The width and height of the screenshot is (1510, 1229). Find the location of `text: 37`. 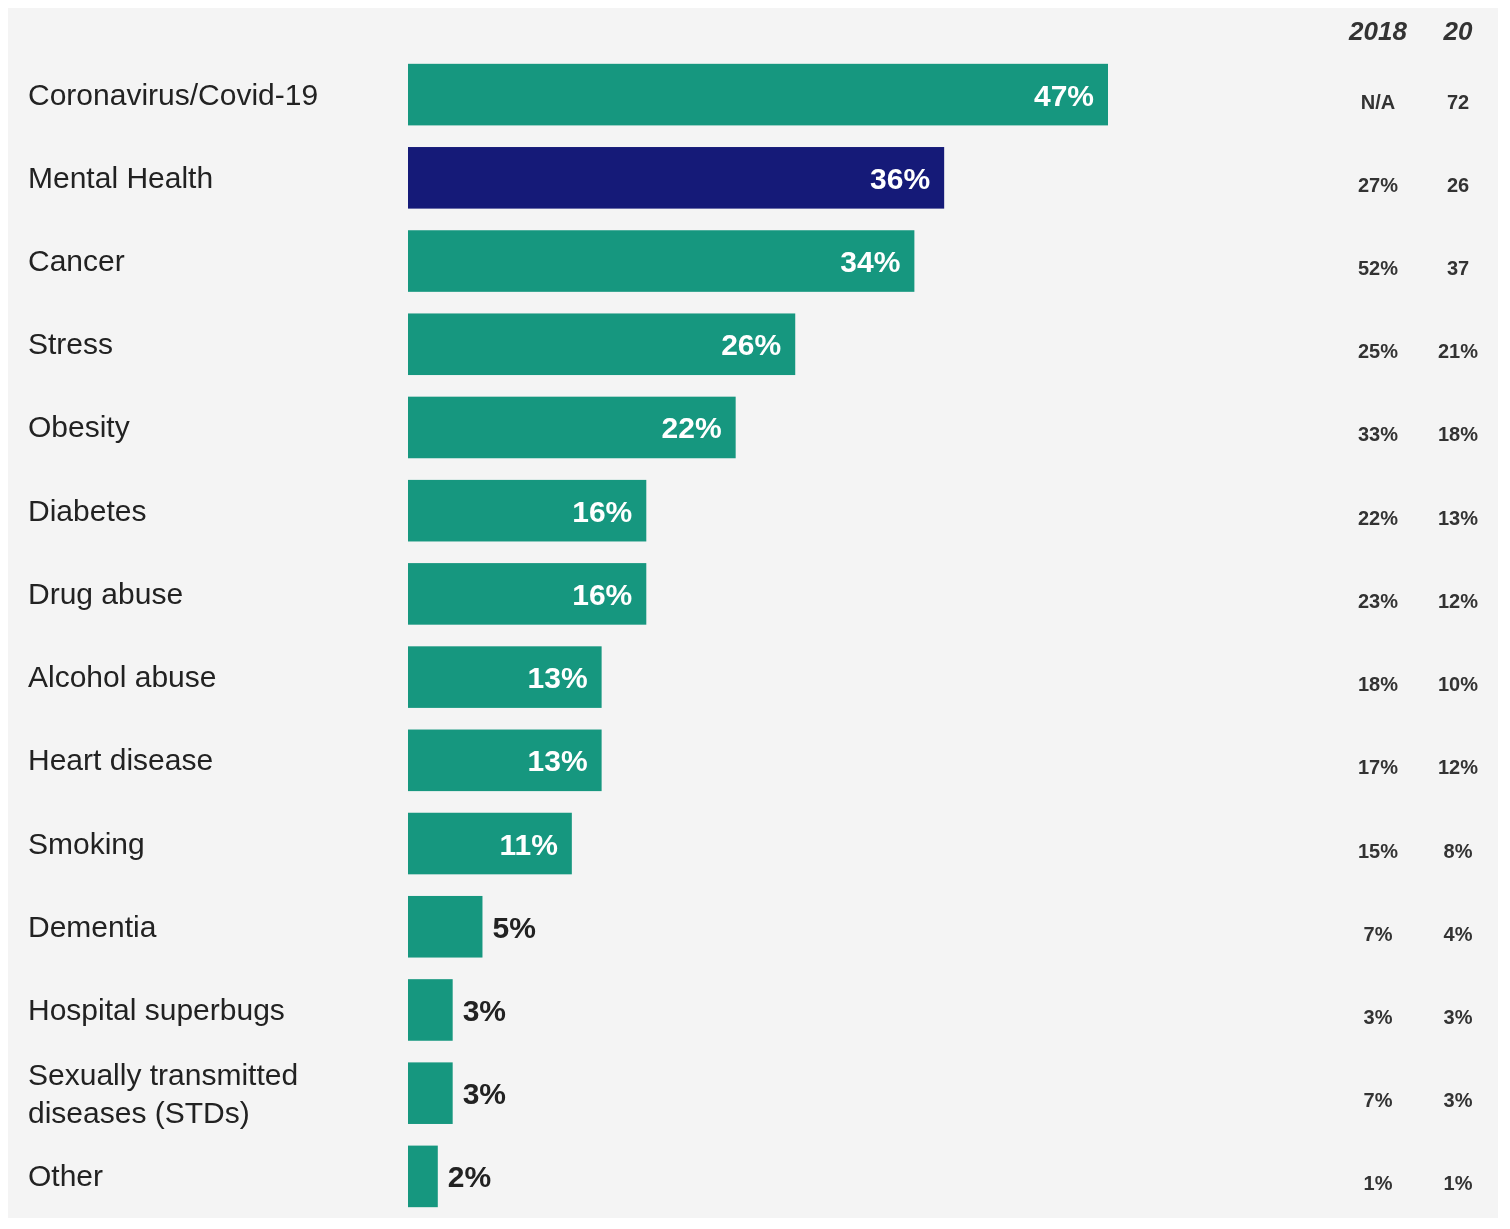

text: 37 is located at coordinates (1458, 268).